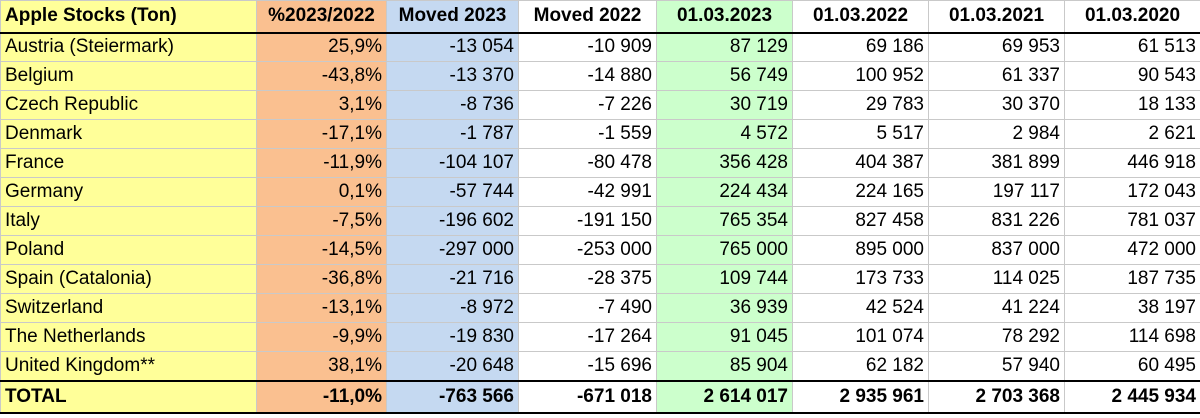  What do you see at coordinates (452, 221) in the screenshot?
I see `cell-moved-2023: -196 602` at bounding box center [452, 221].